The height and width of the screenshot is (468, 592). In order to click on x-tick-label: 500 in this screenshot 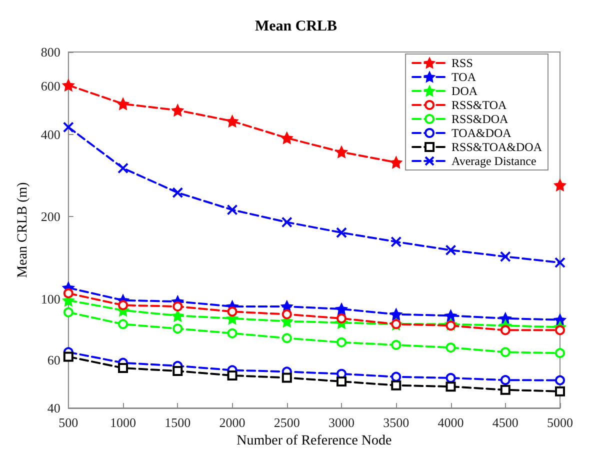, I will do `click(68, 422)`.